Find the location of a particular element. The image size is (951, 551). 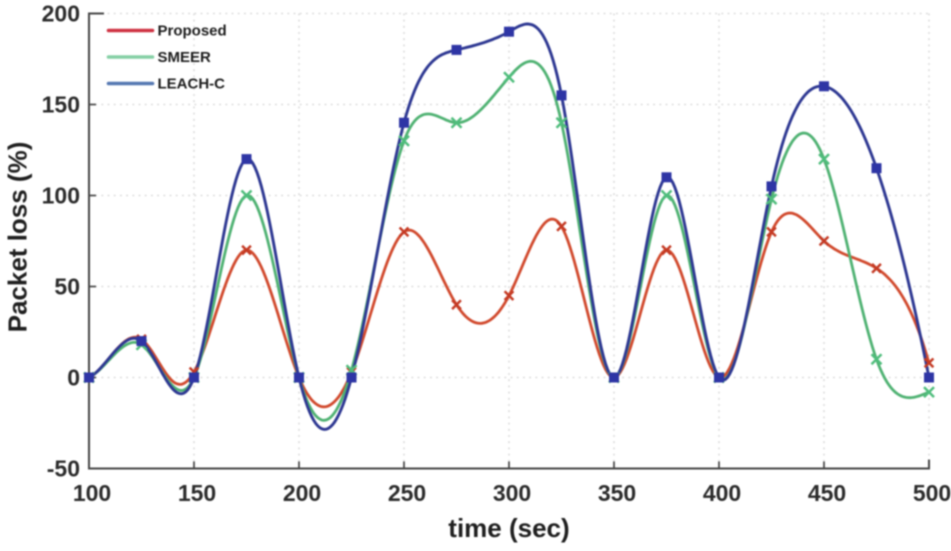

svg-text: time (sec) is located at coordinates (508, 528).